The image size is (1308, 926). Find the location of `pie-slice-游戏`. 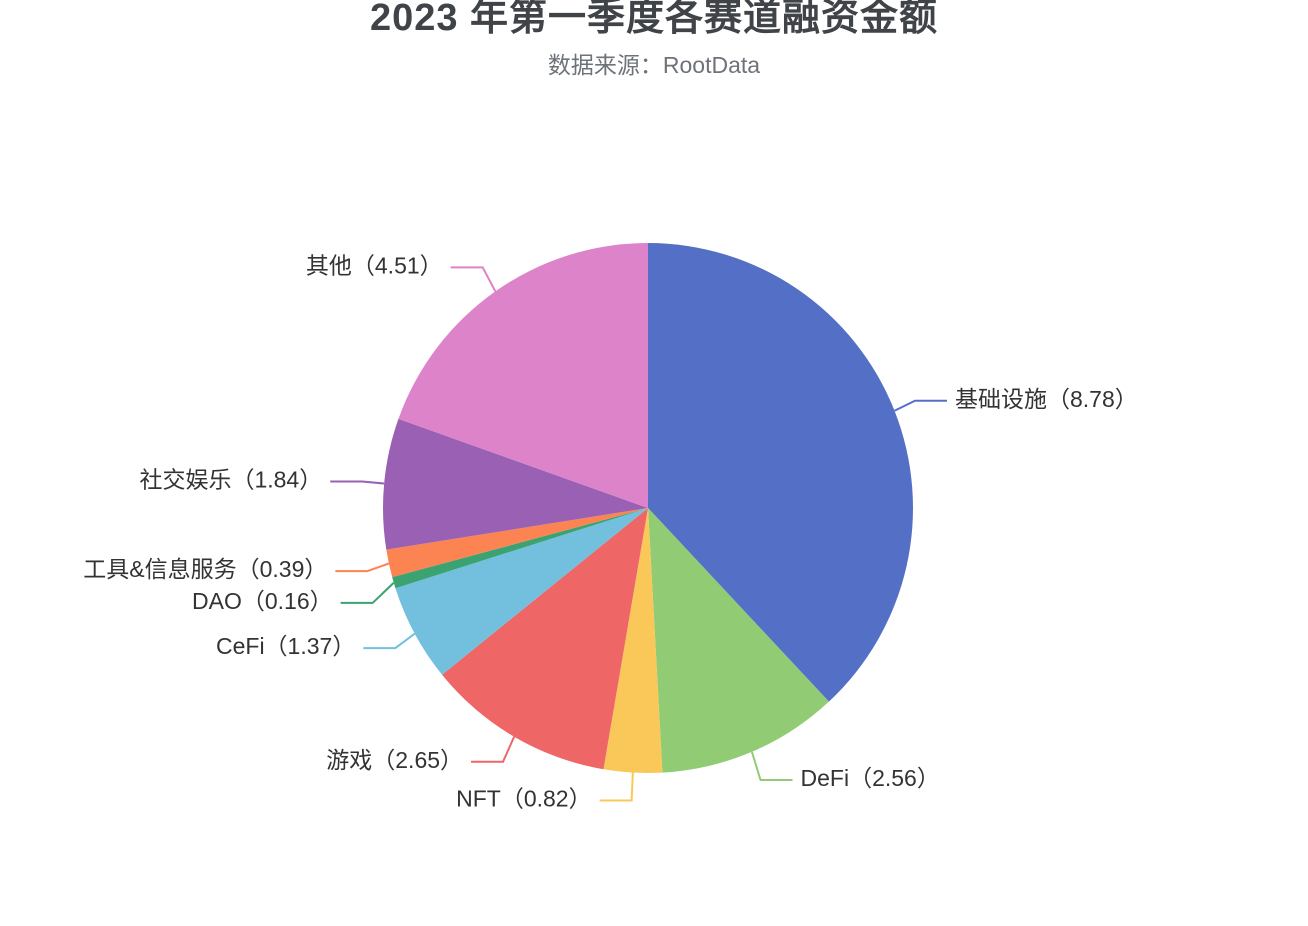

pie-slice-游戏 is located at coordinates (545, 639).